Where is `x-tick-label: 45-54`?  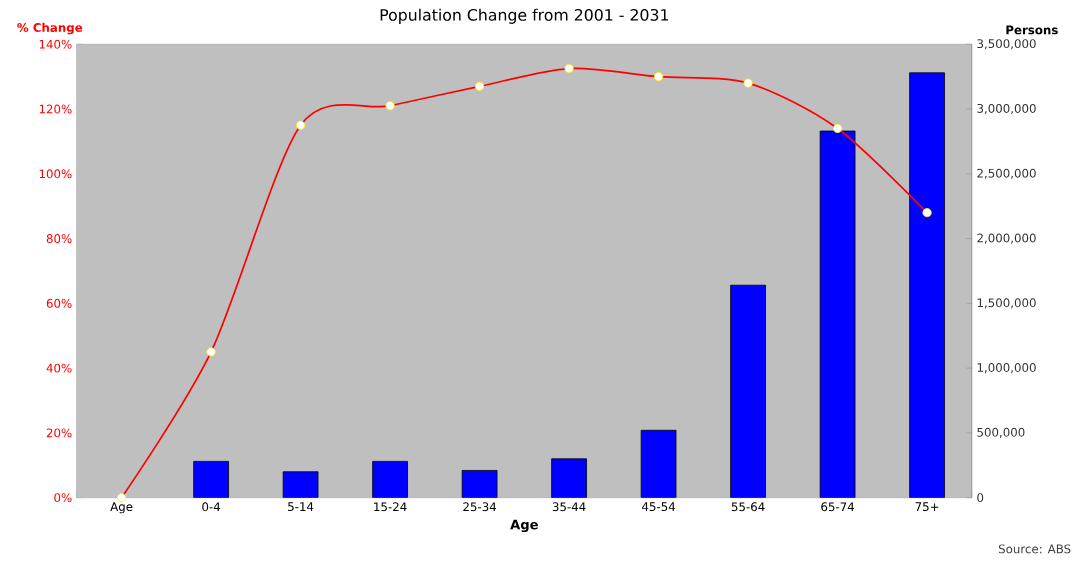 x-tick-label: 45-54 is located at coordinates (659, 507).